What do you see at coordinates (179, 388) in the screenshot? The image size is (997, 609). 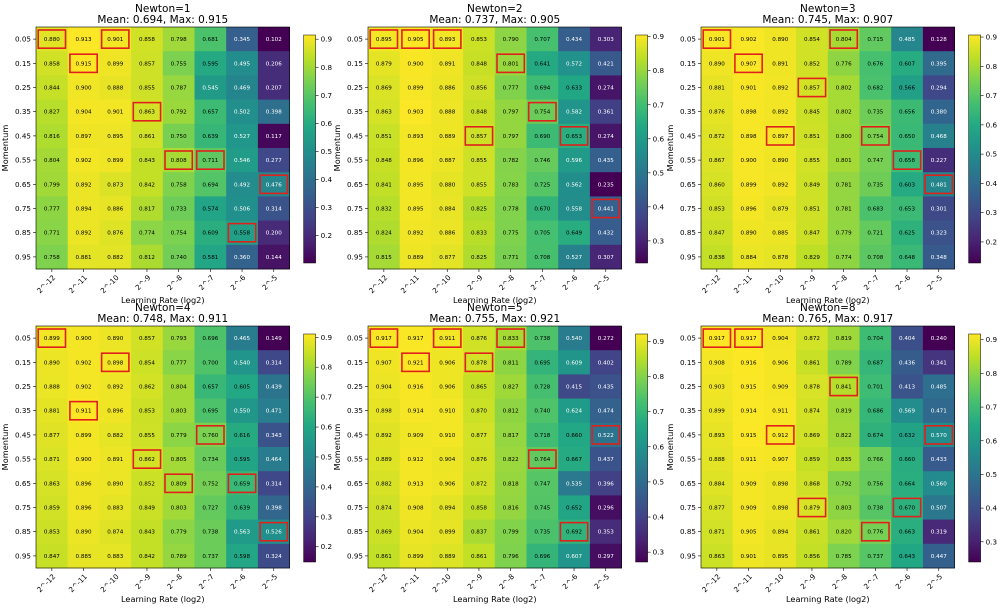 I see `cell-value-label: 0.804` at bounding box center [179, 388].